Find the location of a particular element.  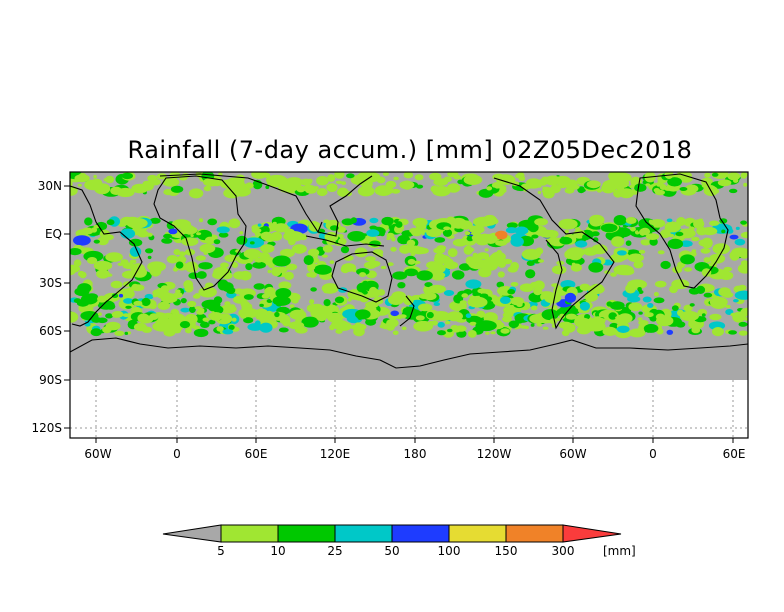

colorbar-label: 100 is located at coordinates (449, 551).